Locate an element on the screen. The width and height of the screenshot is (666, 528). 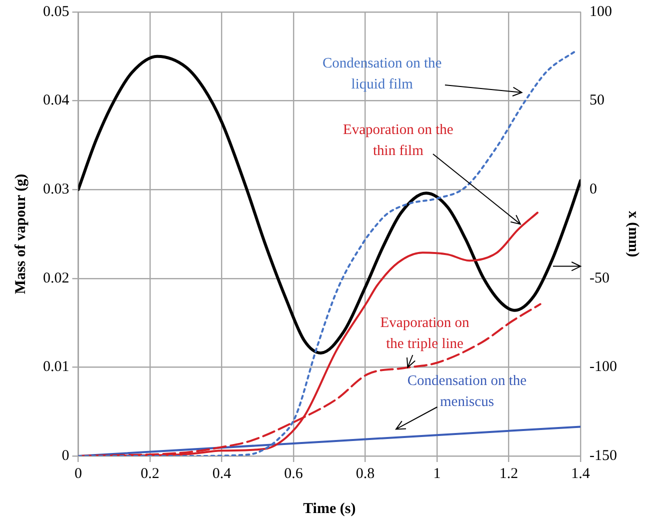
x-tick-label: 1 is located at coordinates (437, 474).